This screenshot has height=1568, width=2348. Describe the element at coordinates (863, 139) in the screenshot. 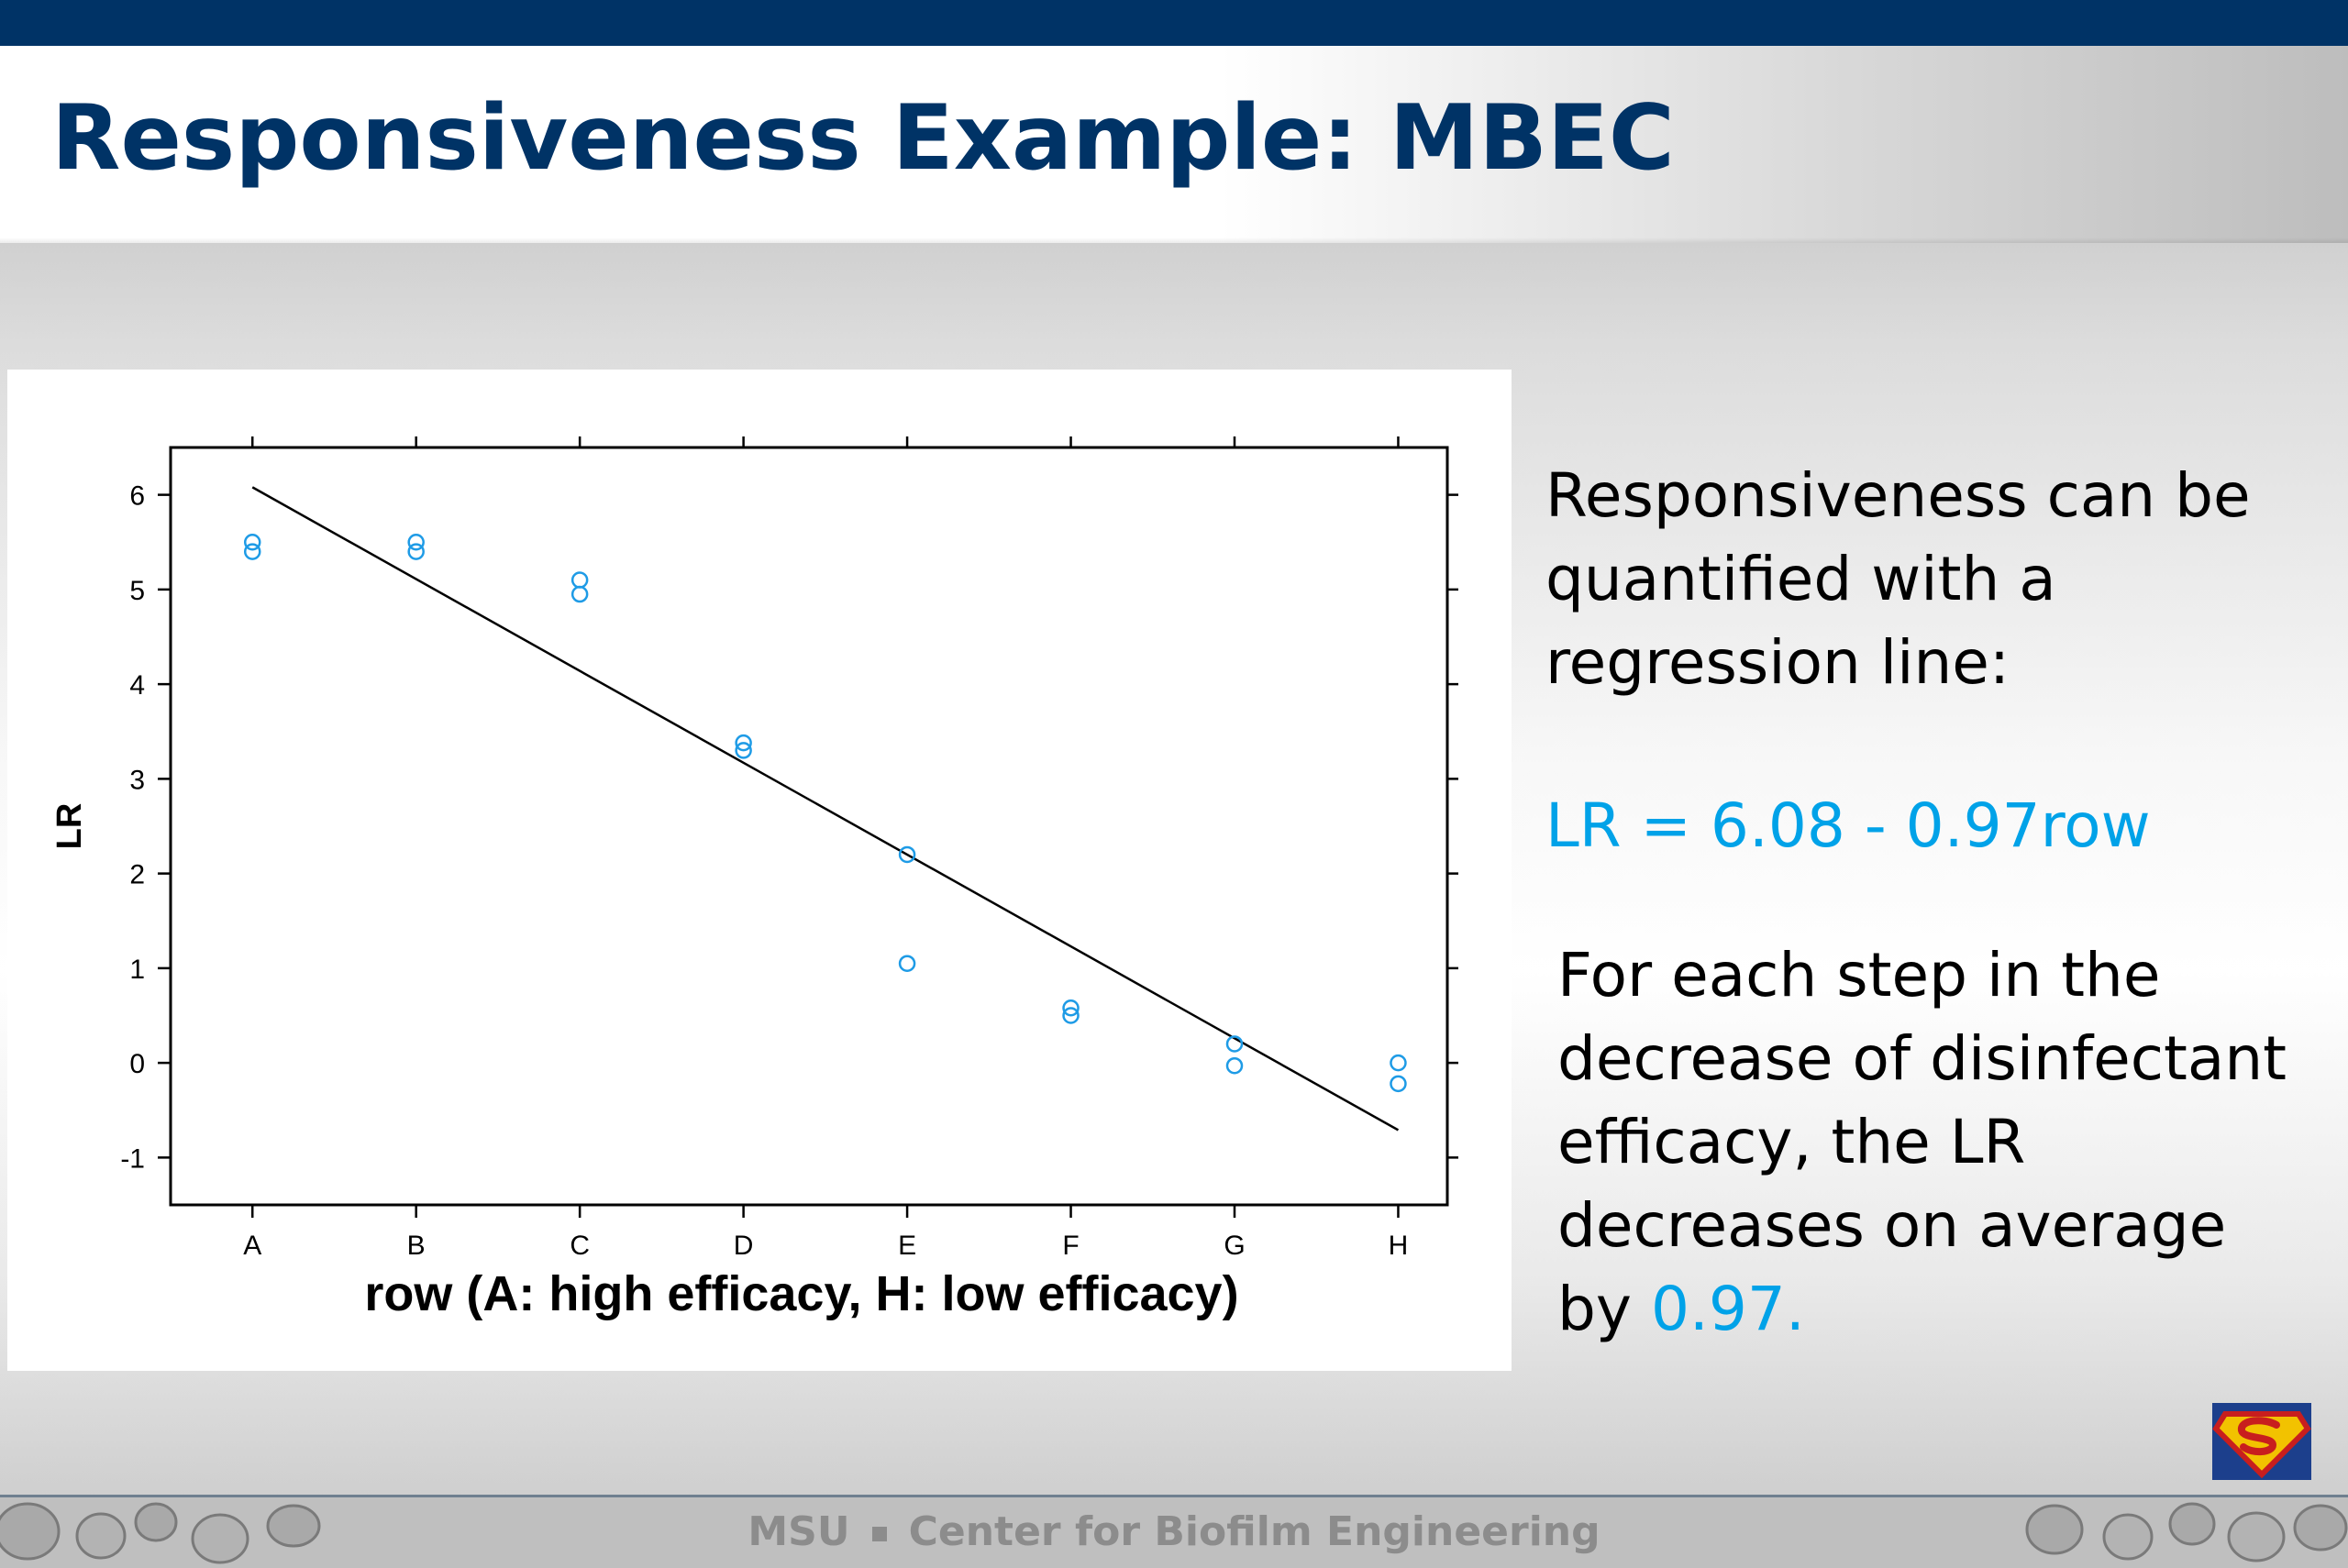

I see `slide-title: Responsiveness Example: MBEC` at that location.